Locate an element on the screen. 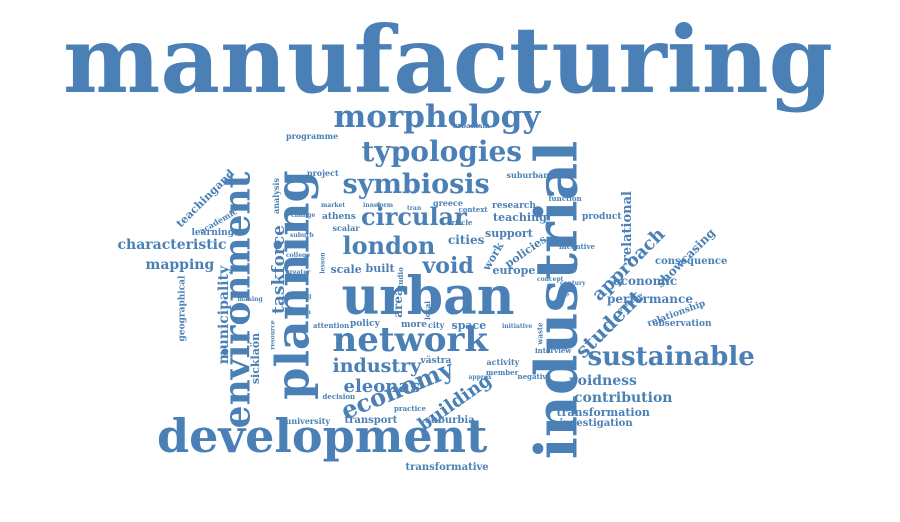 The image size is (900, 522). cloud-word: taskforce is located at coordinates (278, 269).